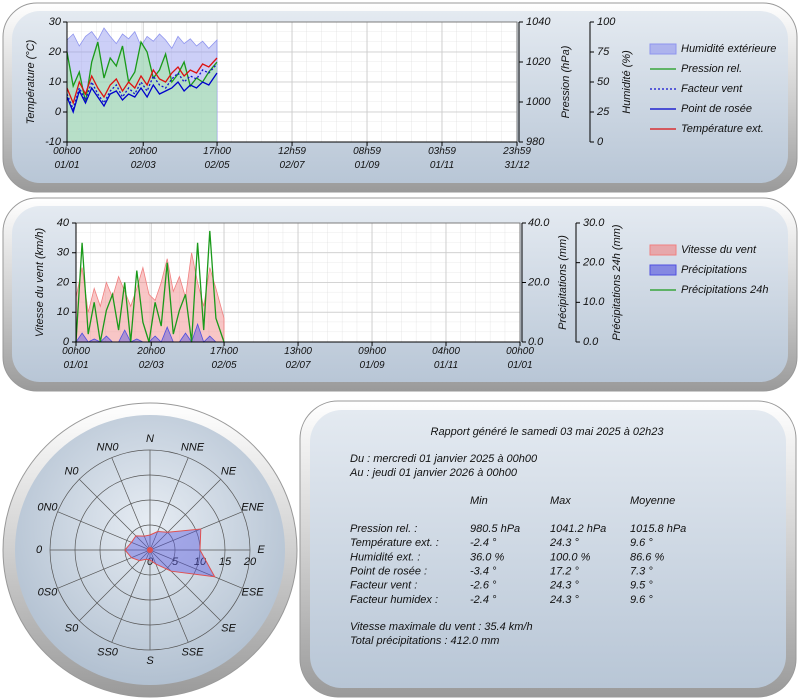  Describe the element at coordinates (298, 358) in the screenshot. I see `x-tick-label: 13h00 02/07` at that location.